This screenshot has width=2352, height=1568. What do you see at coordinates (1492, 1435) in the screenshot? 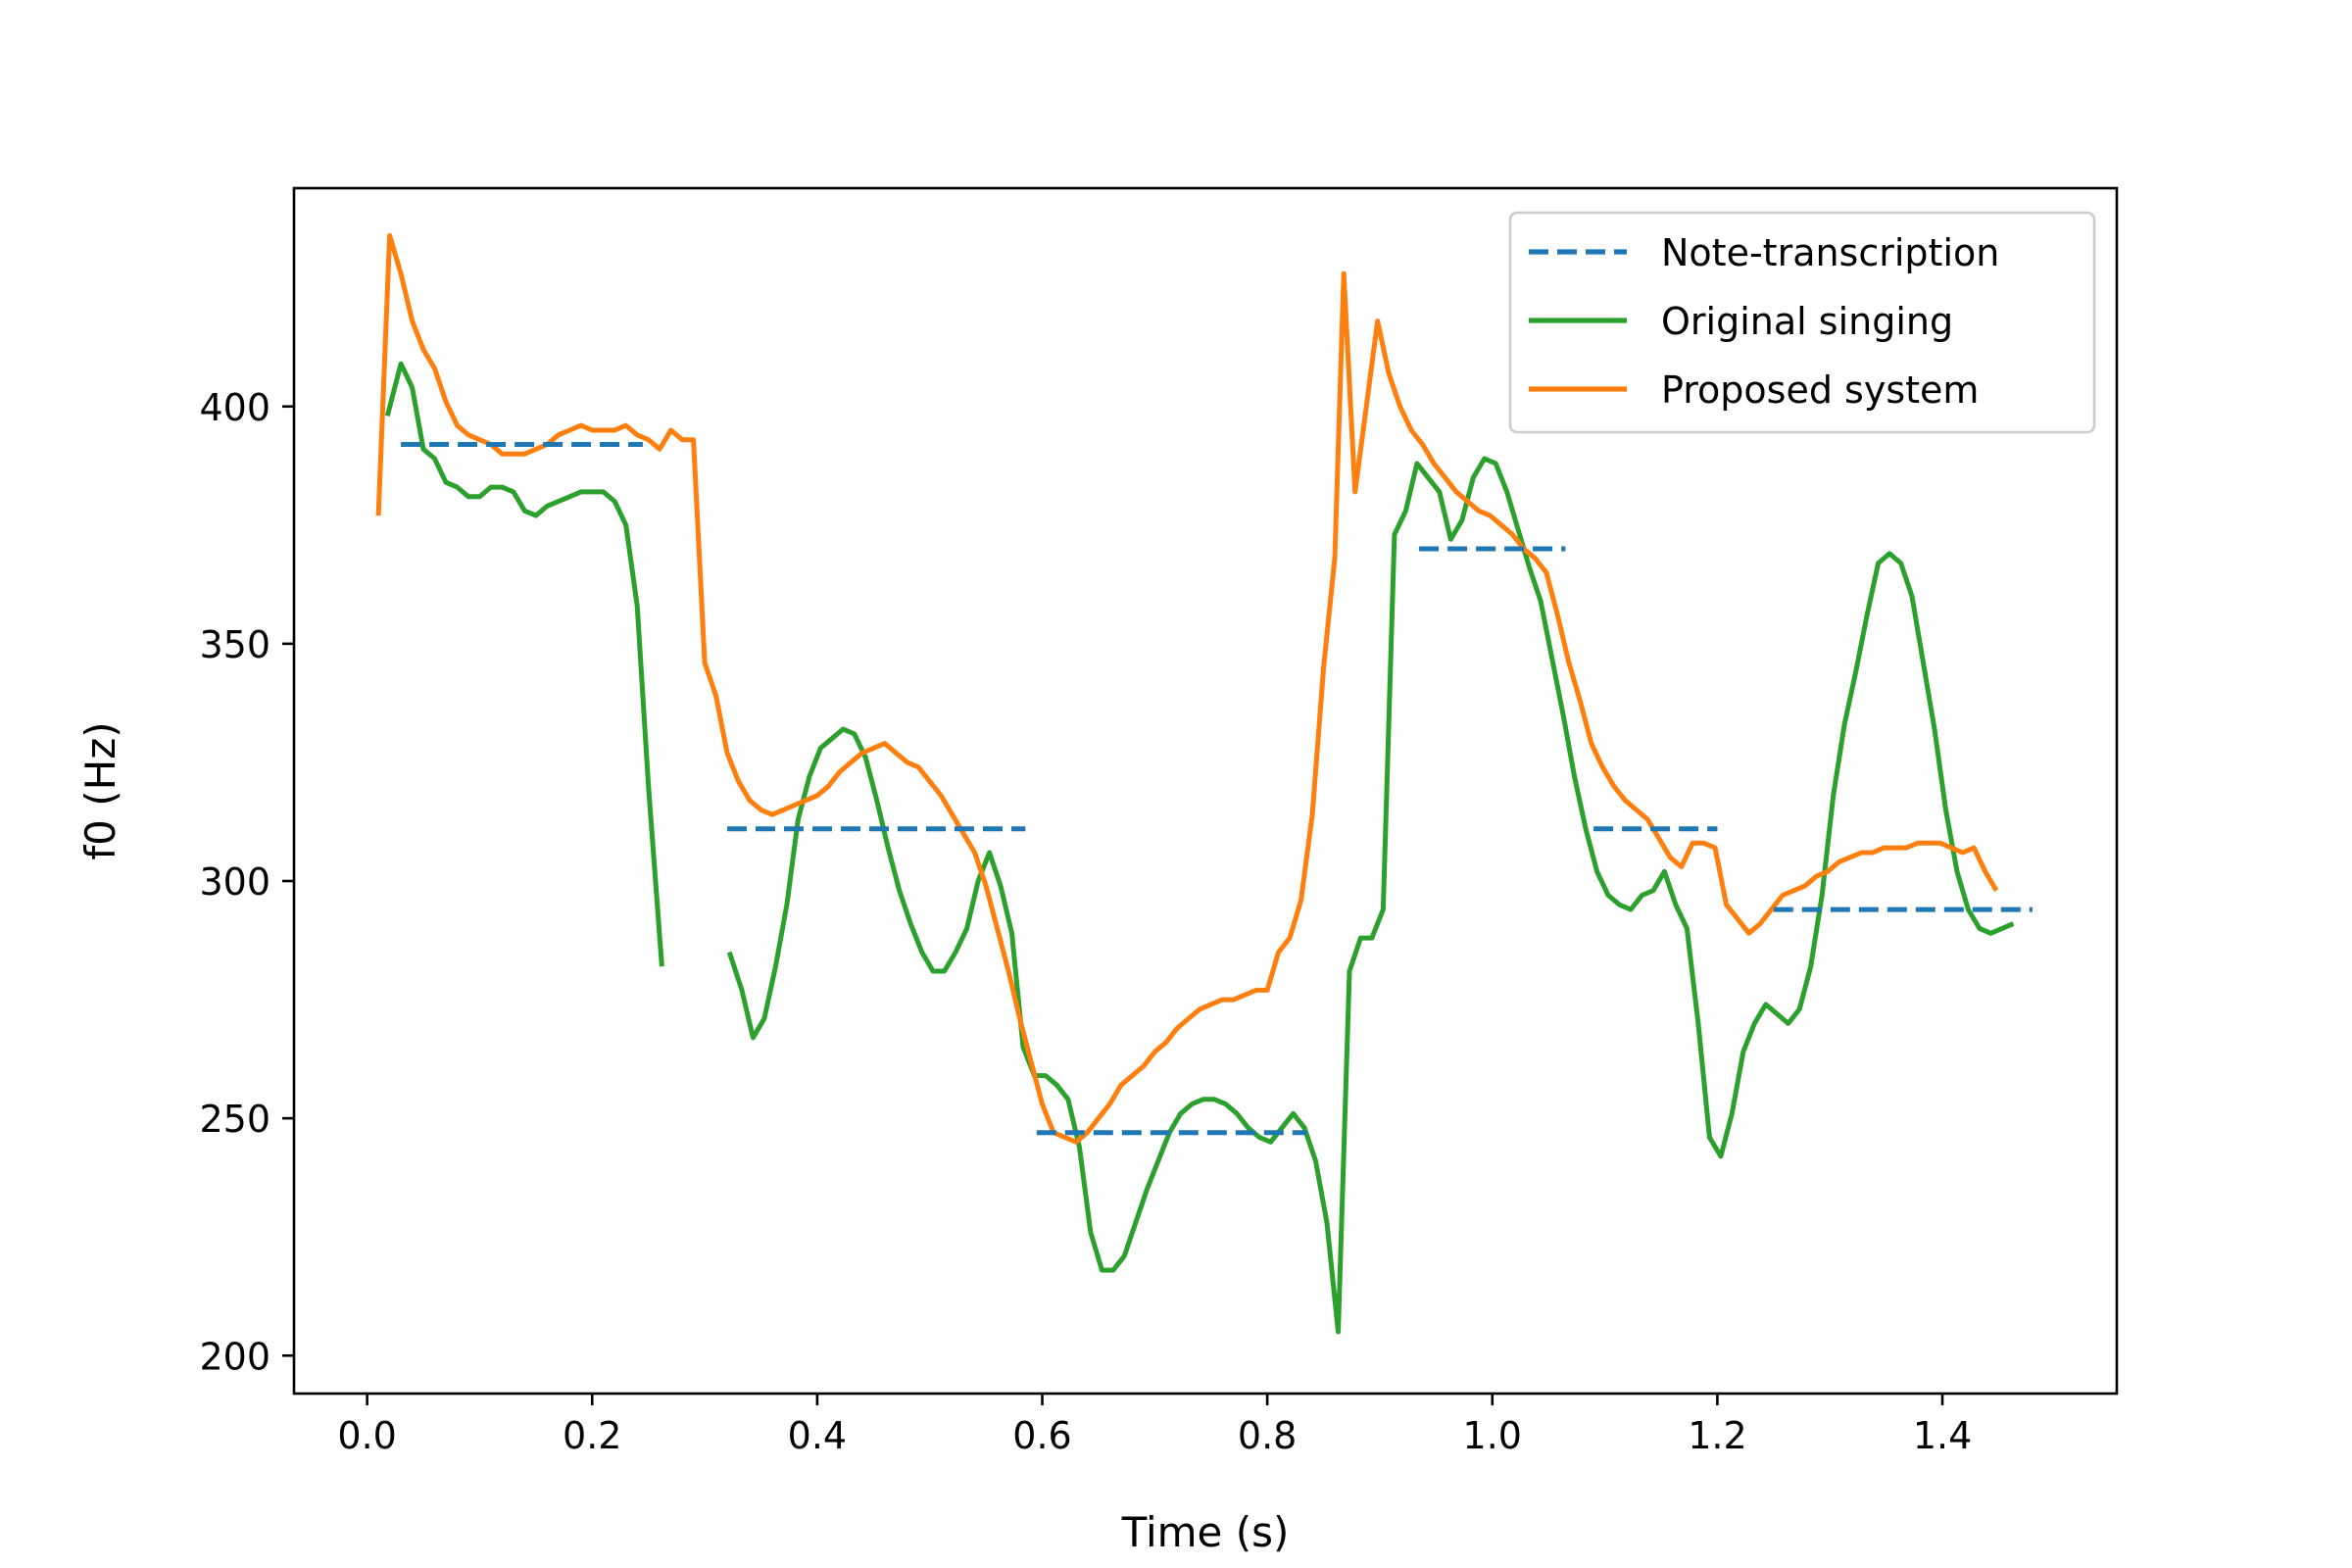
I see `x-tick-label: 1.0` at bounding box center [1492, 1435].